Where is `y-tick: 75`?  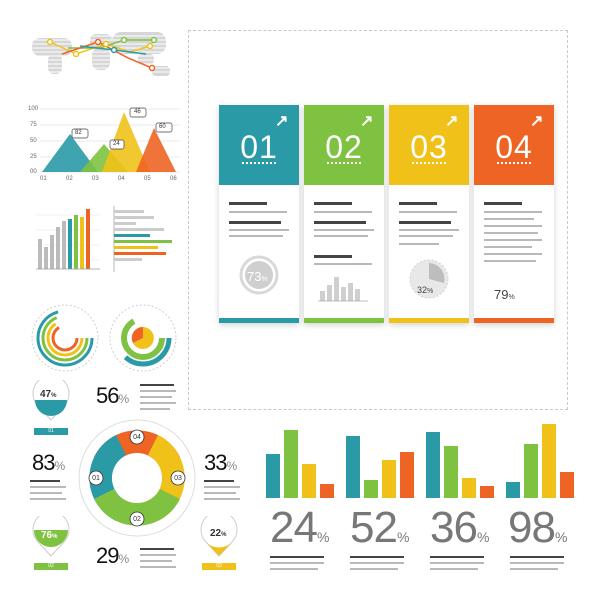 y-tick: 75 is located at coordinates (33, 125).